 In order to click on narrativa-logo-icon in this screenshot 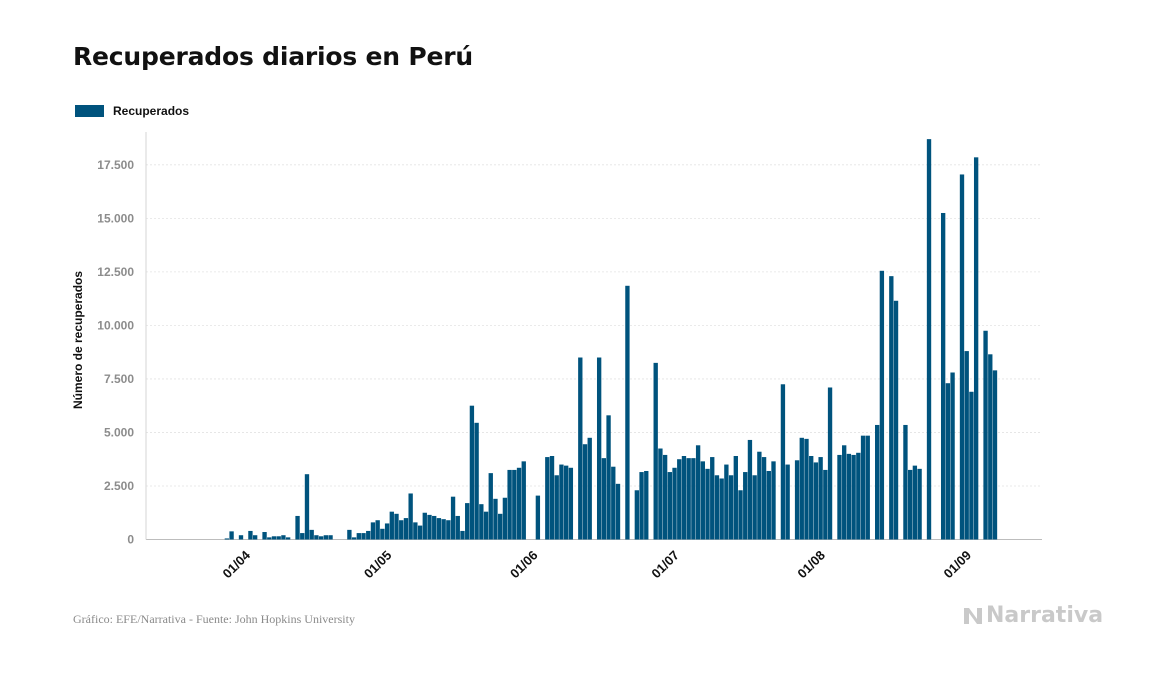, I will do `click(973, 615)`.